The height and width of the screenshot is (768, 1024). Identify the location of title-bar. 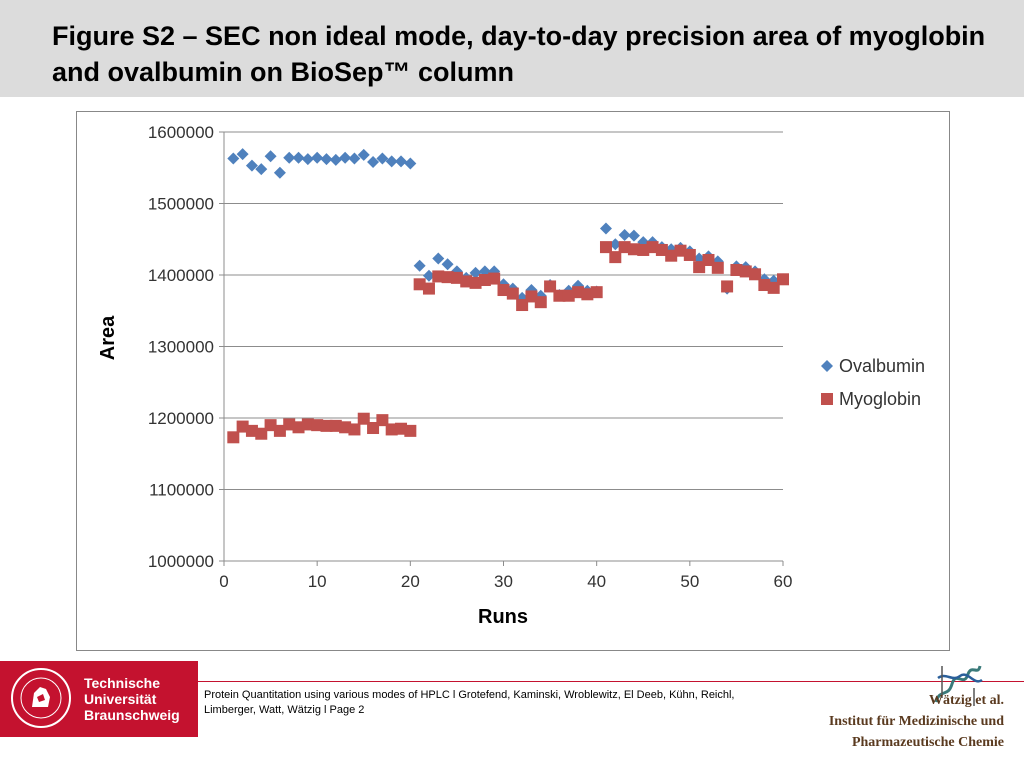
(512, 48).